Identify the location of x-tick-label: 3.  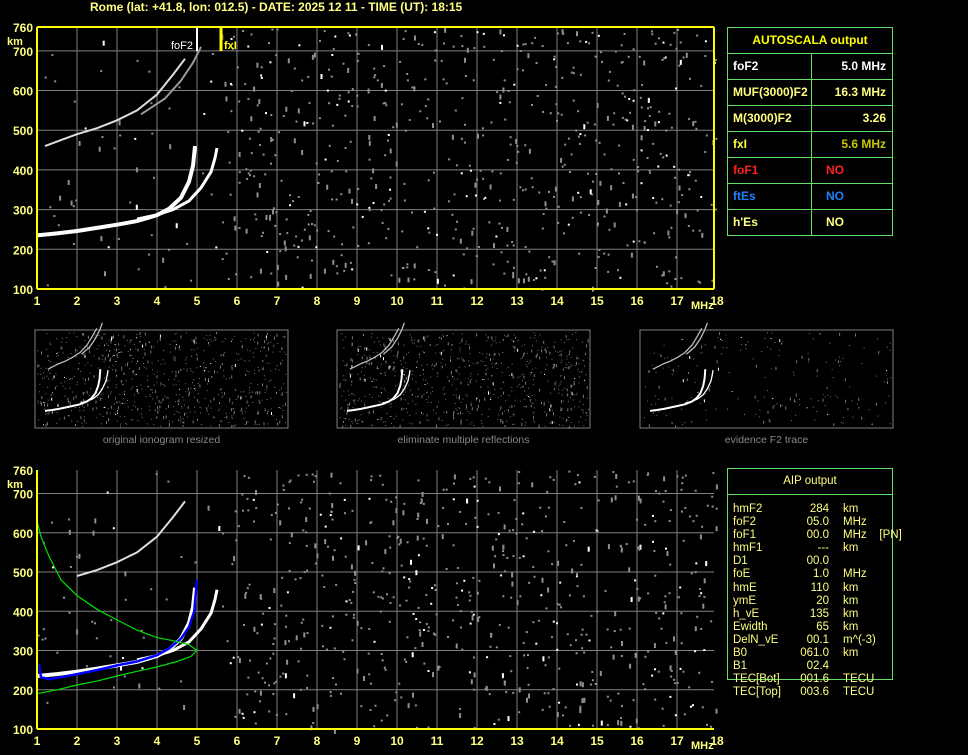
(117, 741).